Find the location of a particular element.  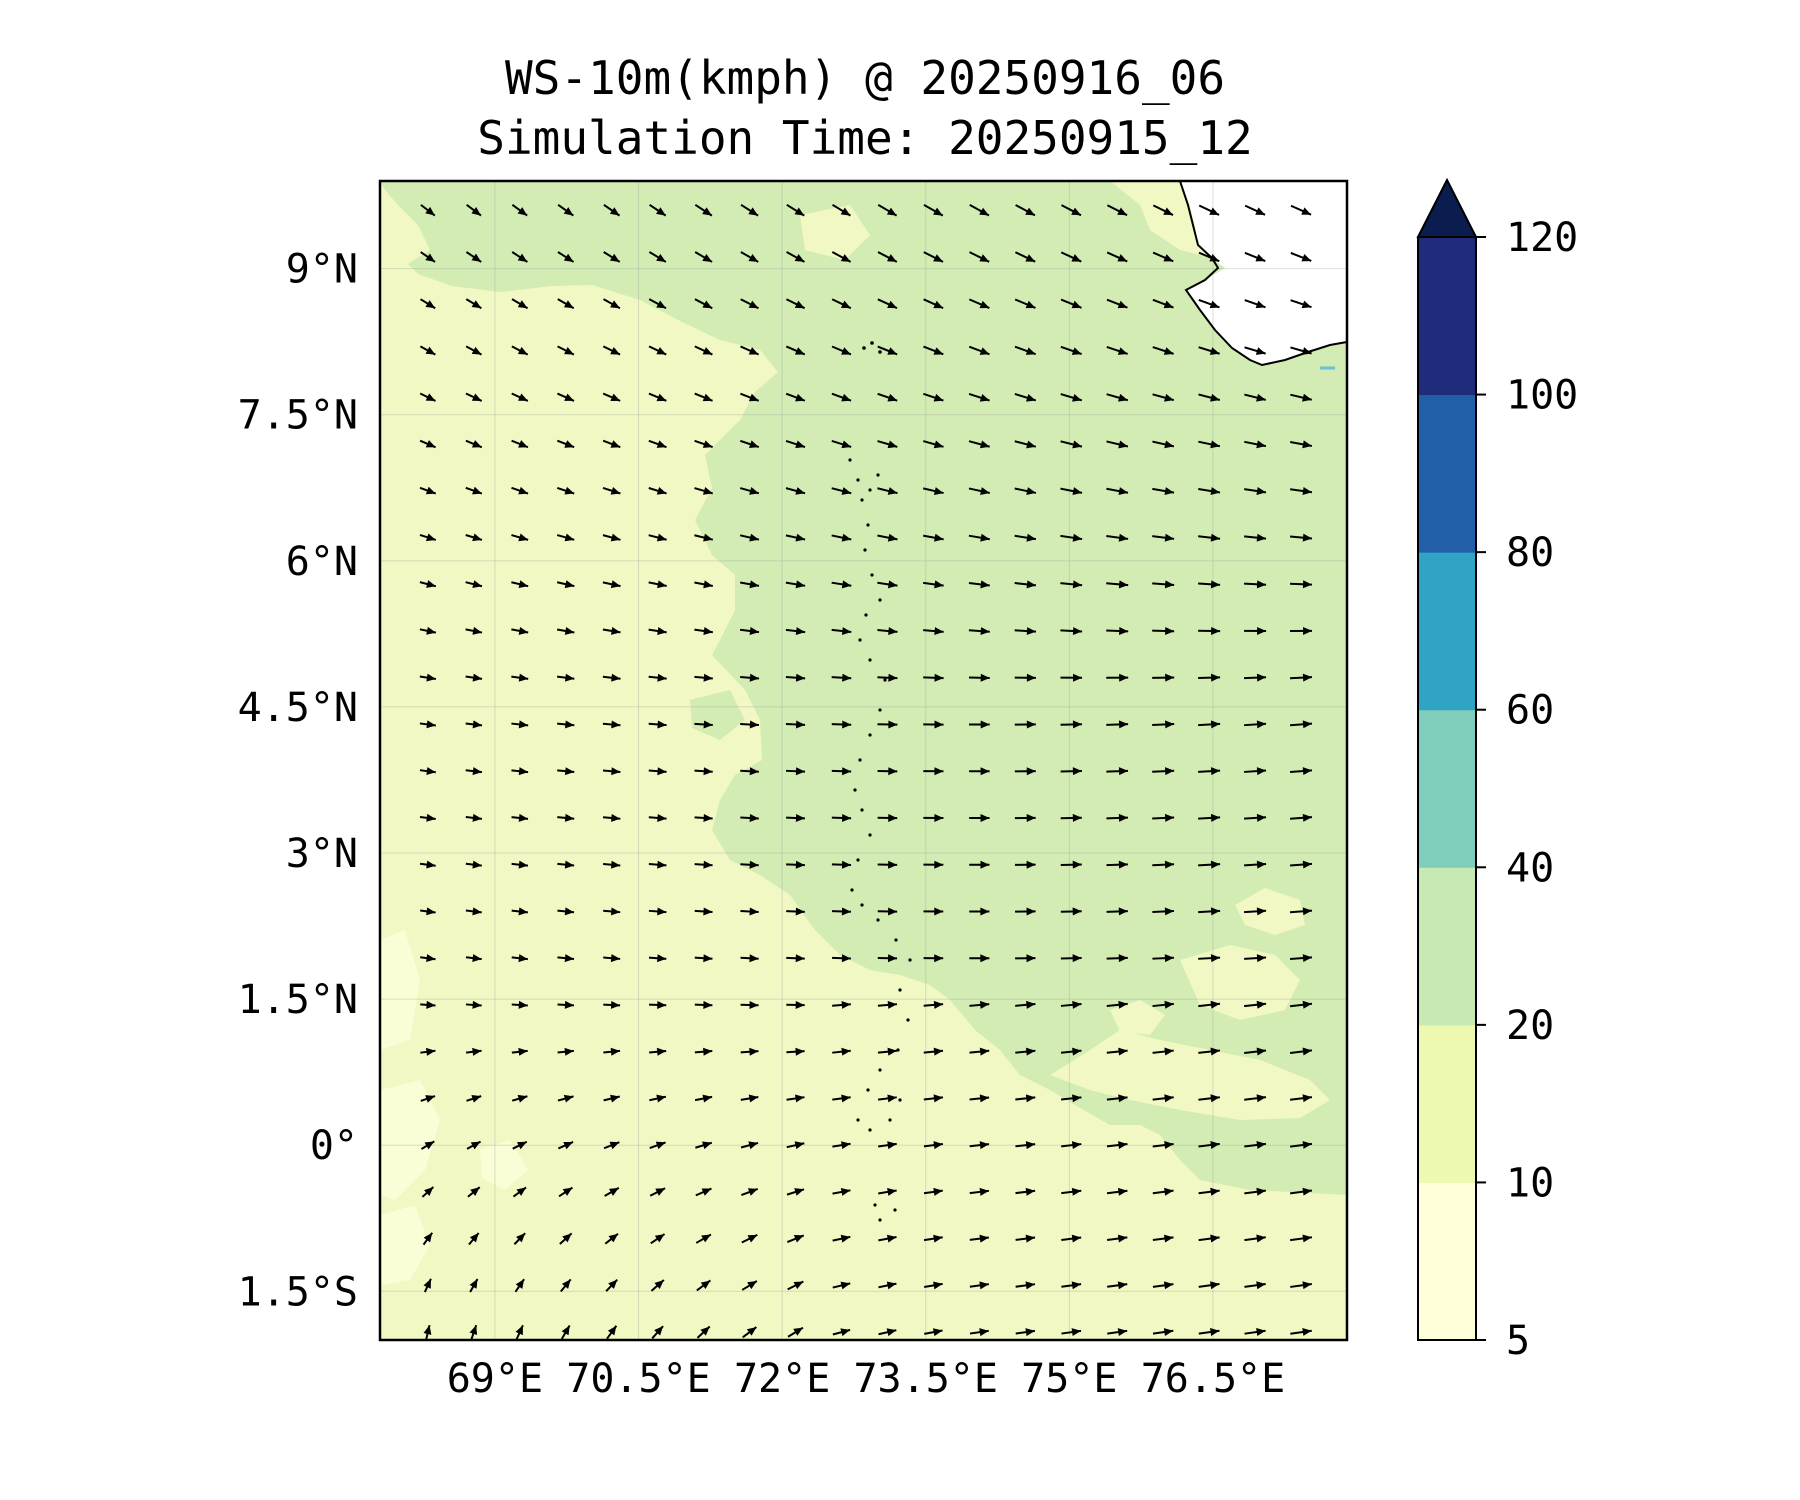

lon-tick-label: 76.5°E is located at coordinates (1213, 1379).